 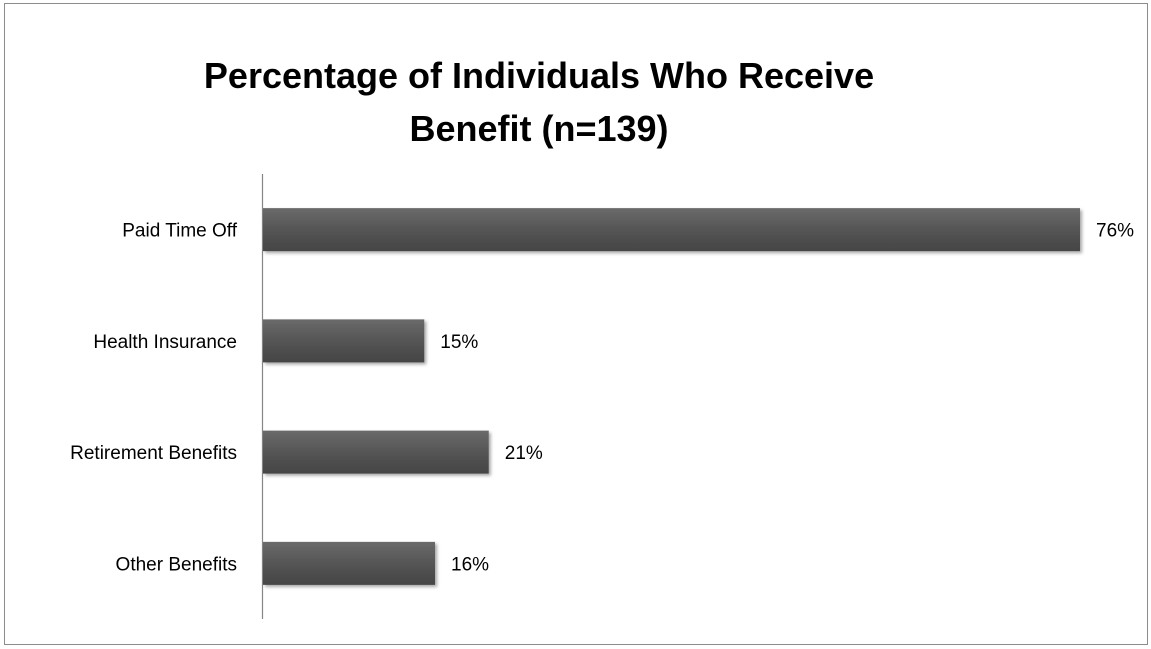 What do you see at coordinates (179, 231) in the screenshot?
I see `category-label-0: Paid Time Off` at bounding box center [179, 231].